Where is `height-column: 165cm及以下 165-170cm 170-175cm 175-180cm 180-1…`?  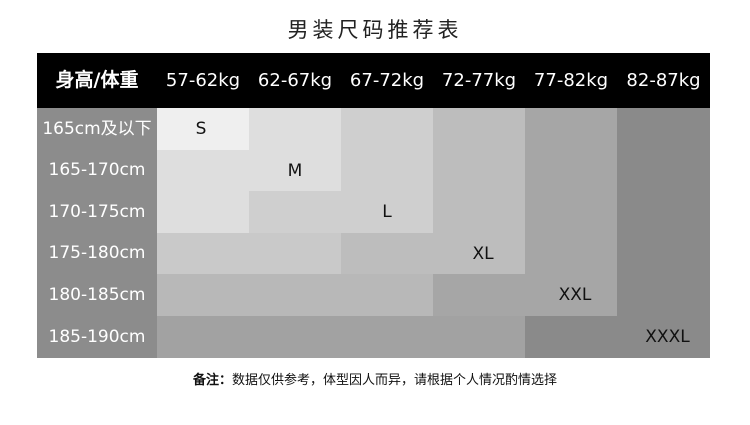 height-column: 165cm及以下 165-170cm 170-175cm 175-180cm 180-1… is located at coordinates (97, 233).